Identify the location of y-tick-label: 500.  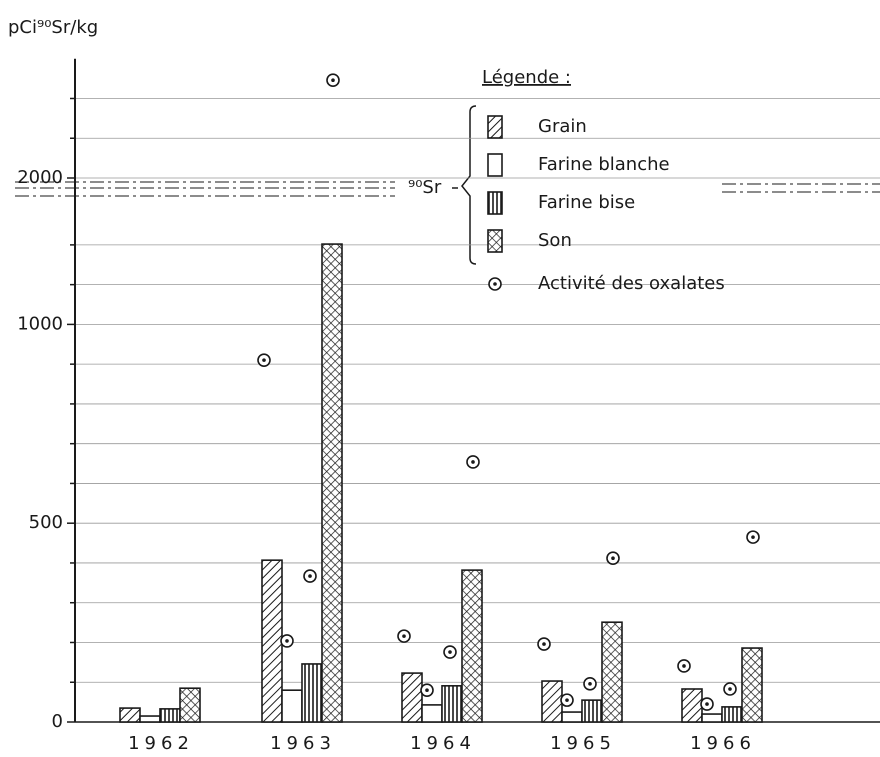
(46, 522).